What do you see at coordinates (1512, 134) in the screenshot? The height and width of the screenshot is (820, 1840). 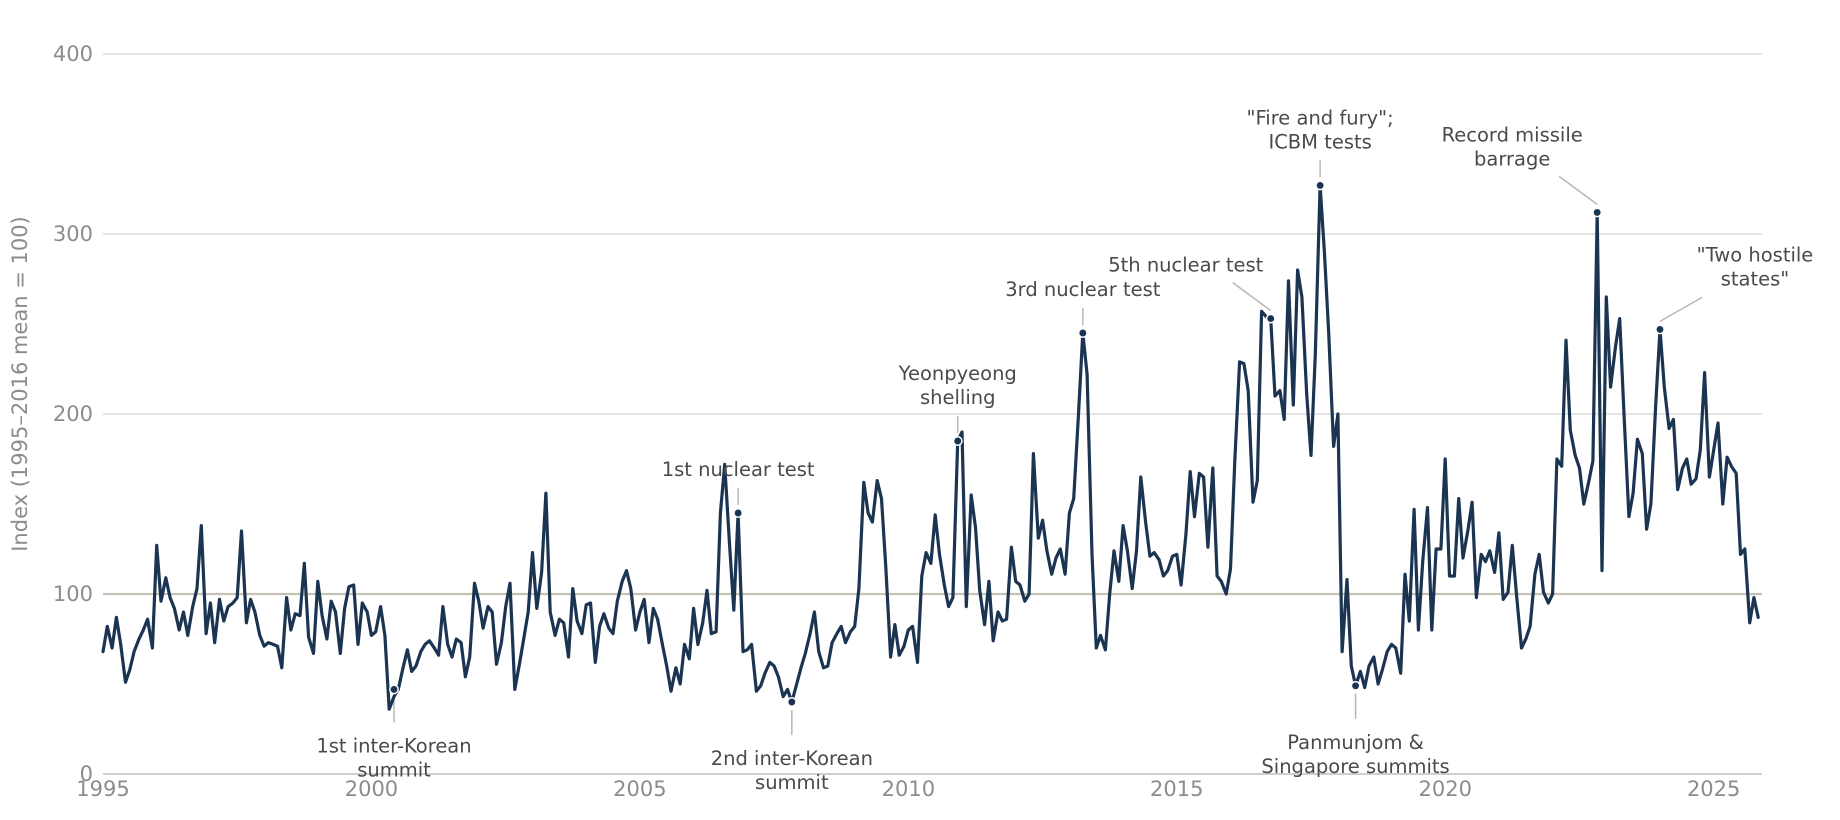 I see `annotation-label: Record missile` at bounding box center [1512, 134].